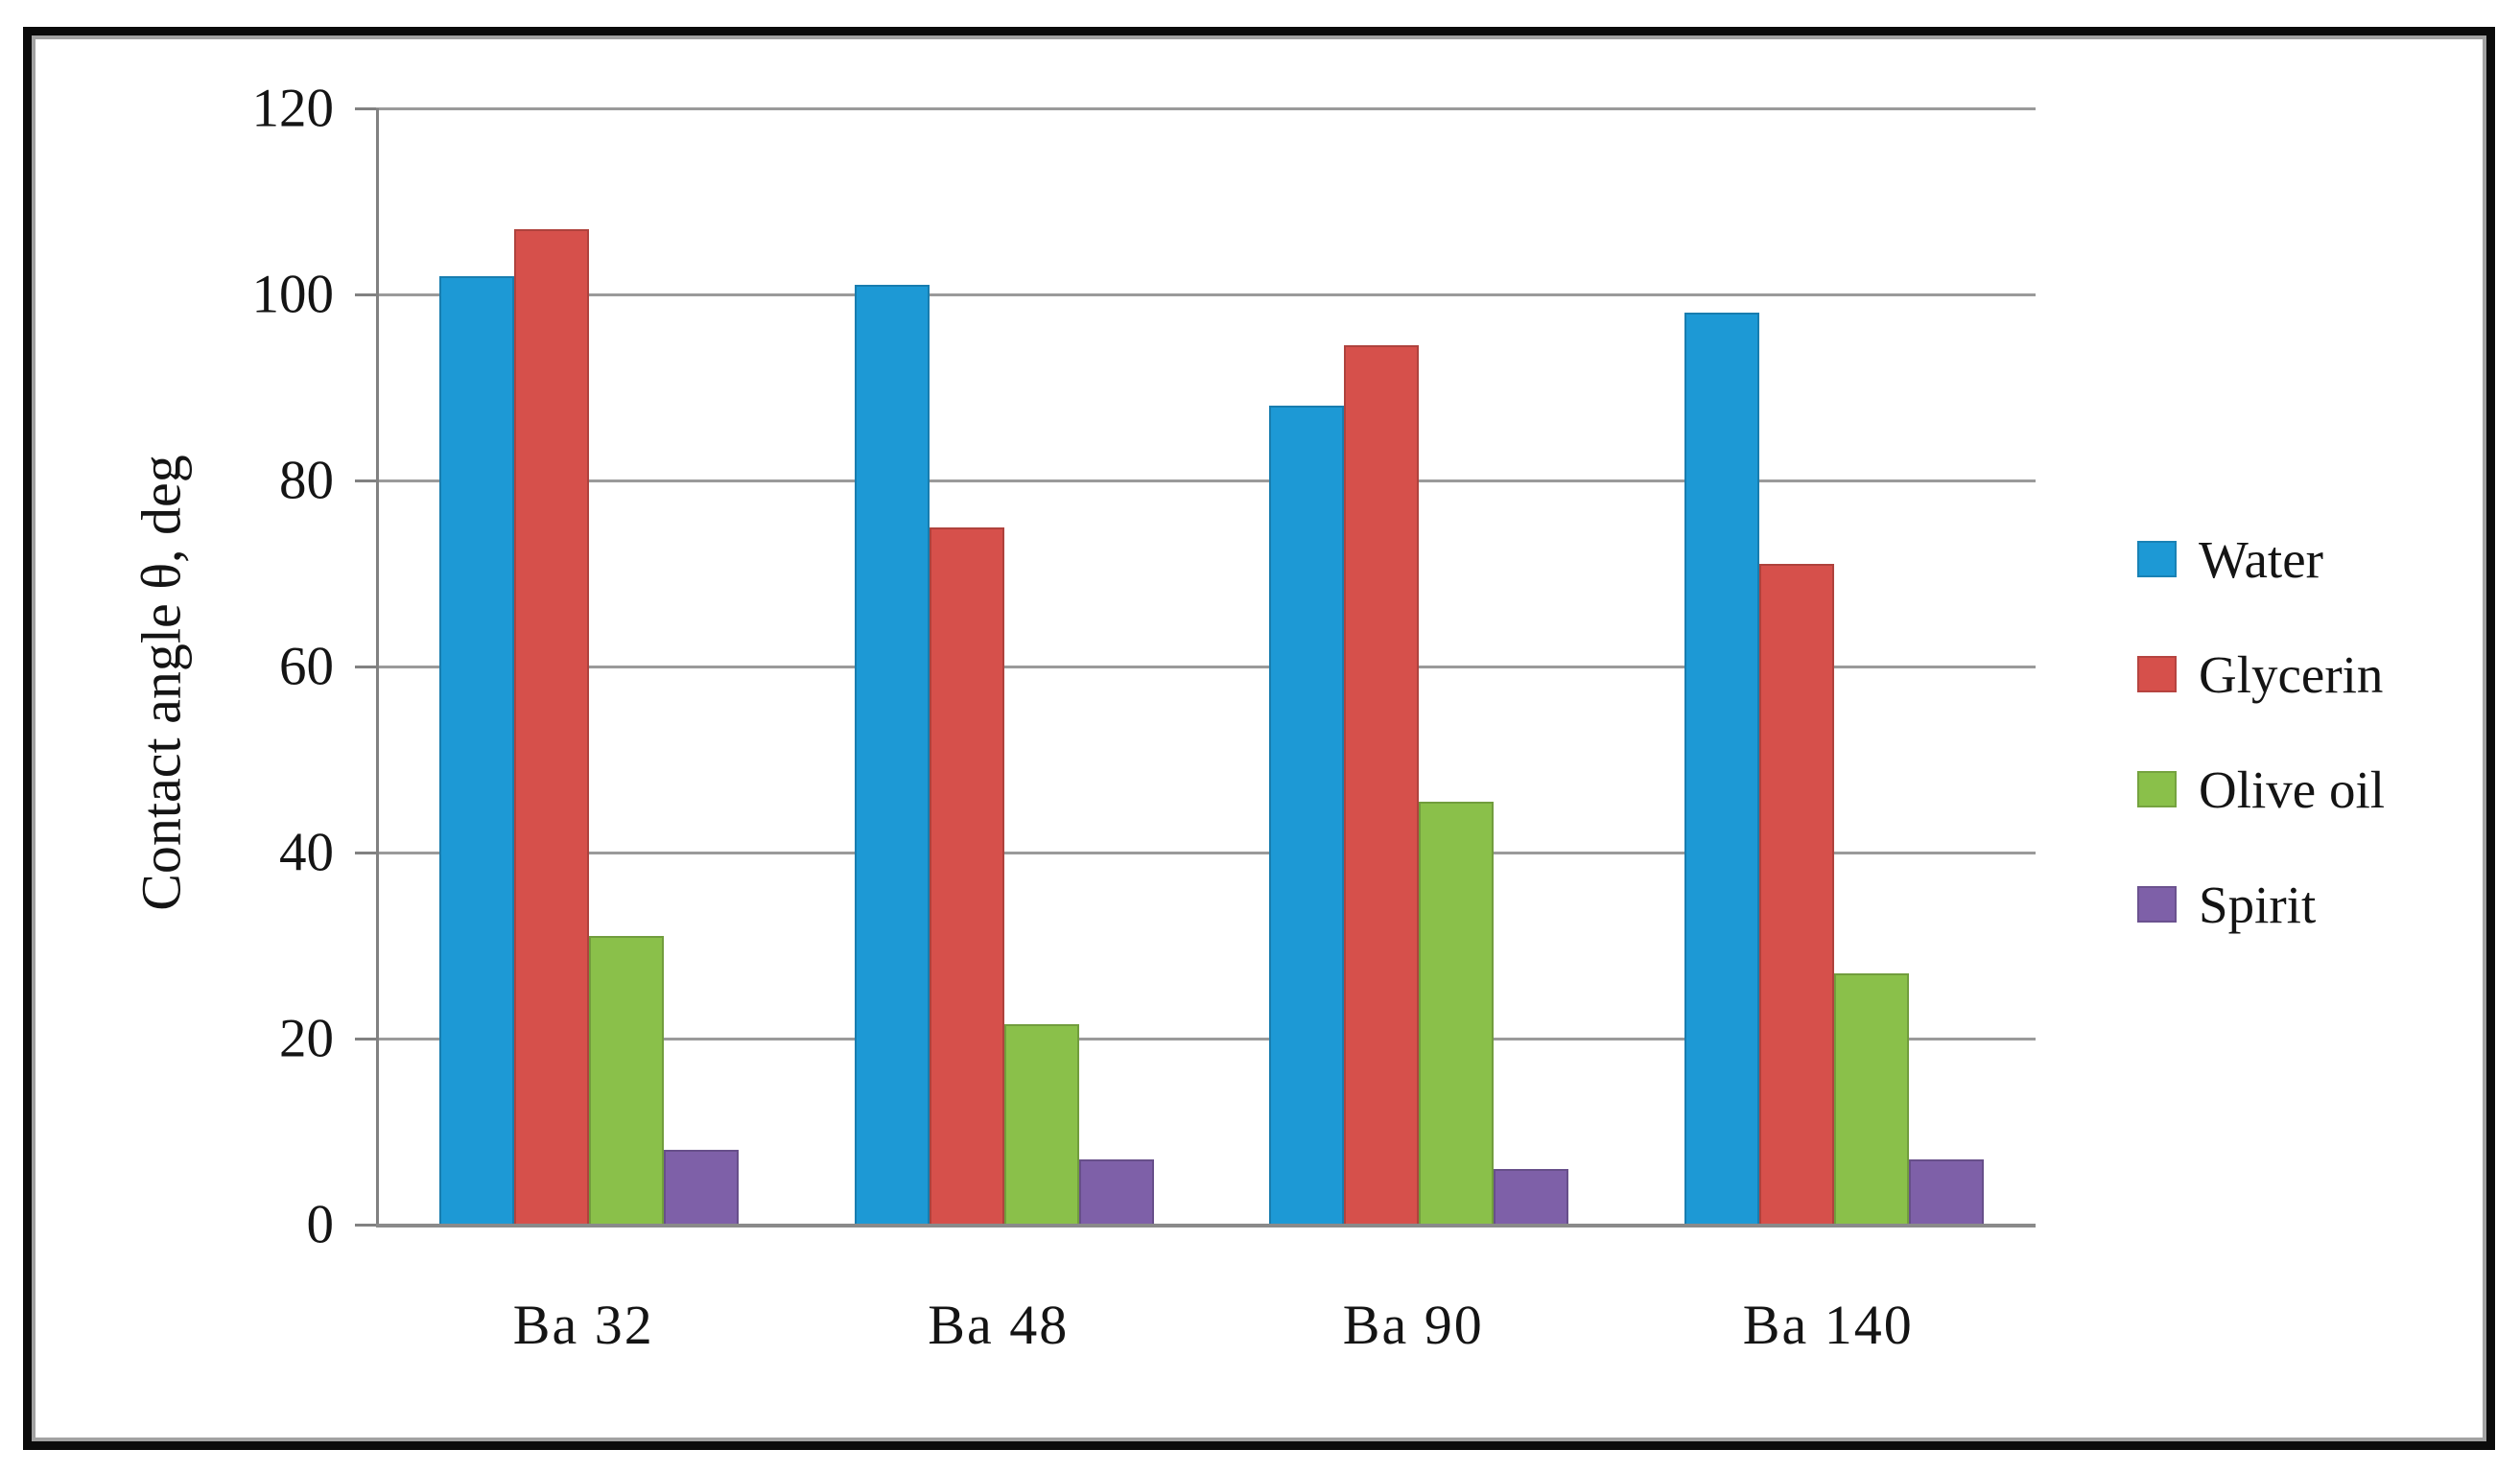 The height and width of the screenshot is (1473, 2520). I want to click on legend-item-water: Water, so click(2230, 559).